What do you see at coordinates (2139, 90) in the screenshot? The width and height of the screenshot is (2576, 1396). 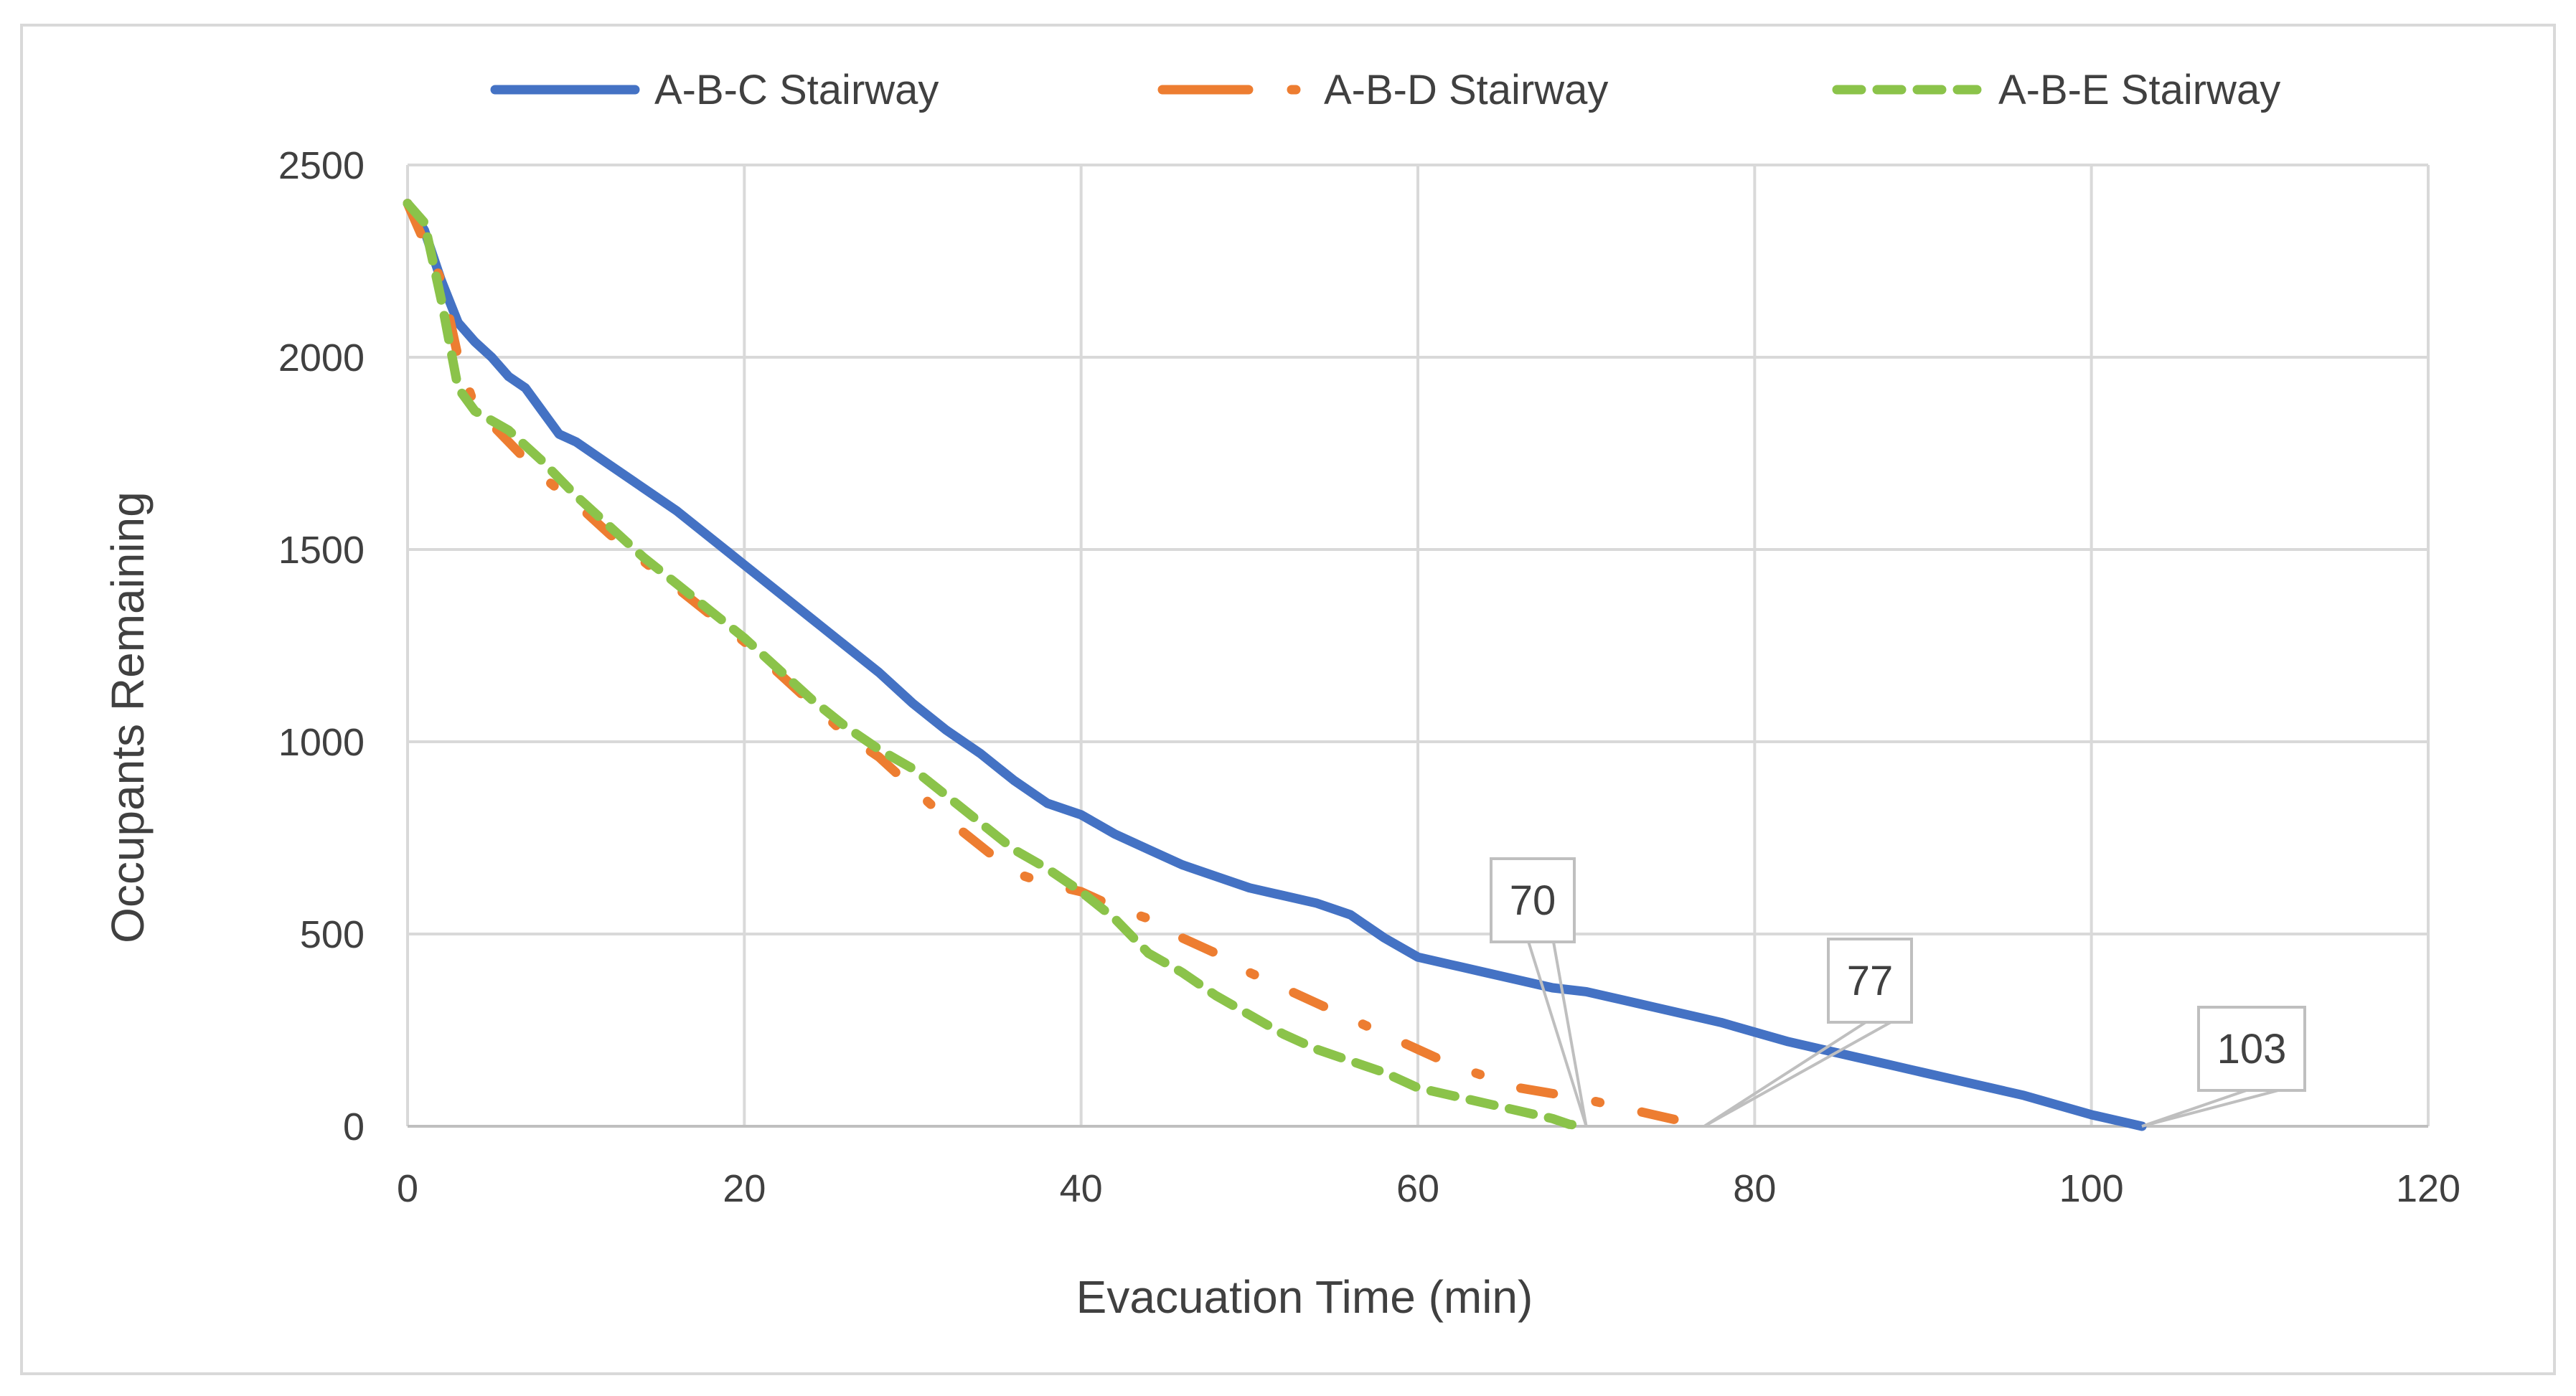 I see `legend-label-3: A-B-E Stairway` at bounding box center [2139, 90].